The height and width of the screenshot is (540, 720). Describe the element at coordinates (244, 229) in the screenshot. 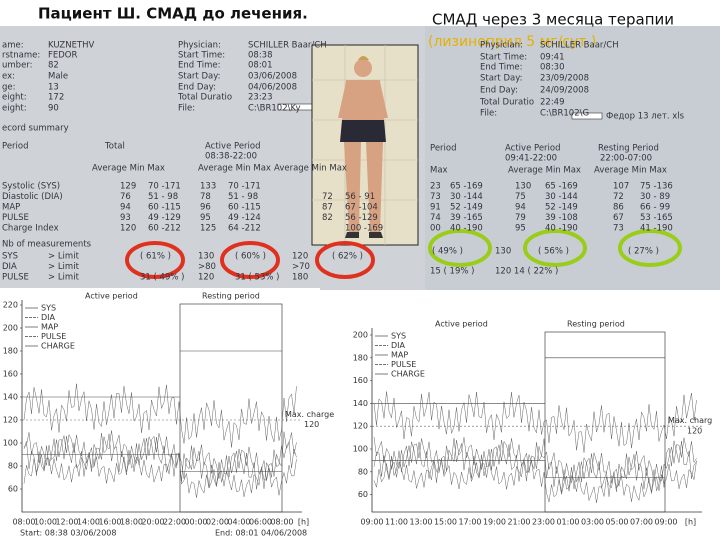

I see `table-cell: 64 -212` at that location.